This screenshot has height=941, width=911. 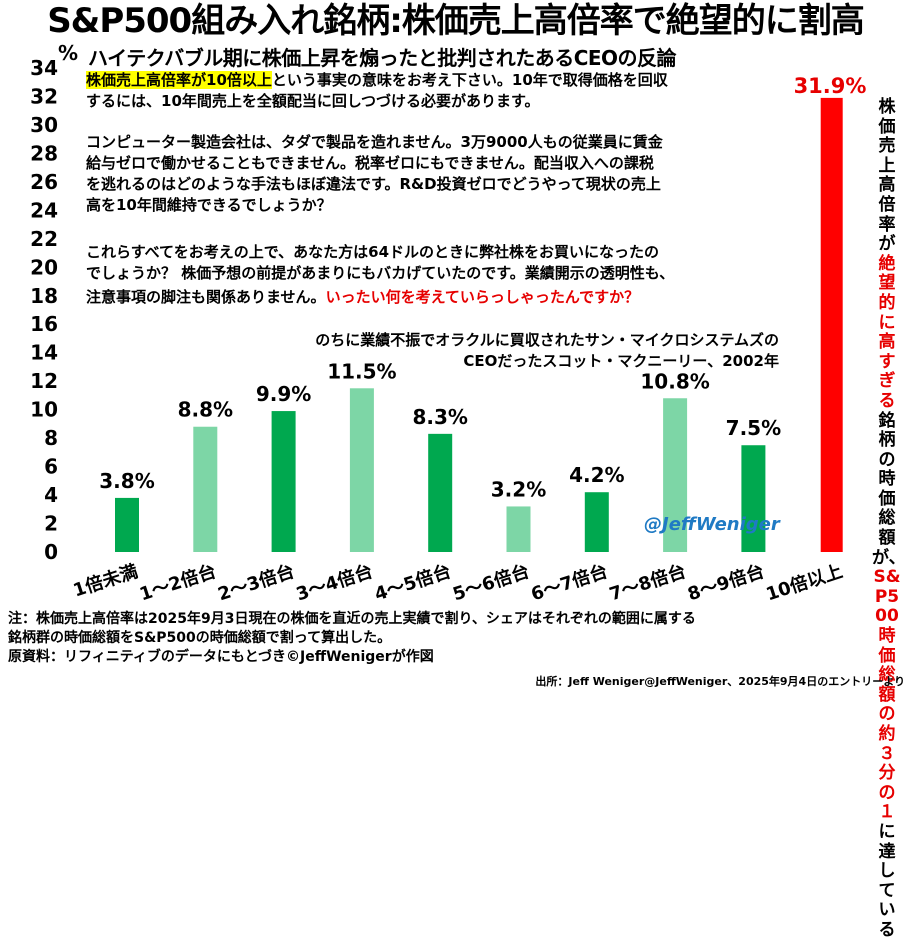 What do you see at coordinates (439, 417) in the screenshot?
I see `data-label: 8.3%` at bounding box center [439, 417].